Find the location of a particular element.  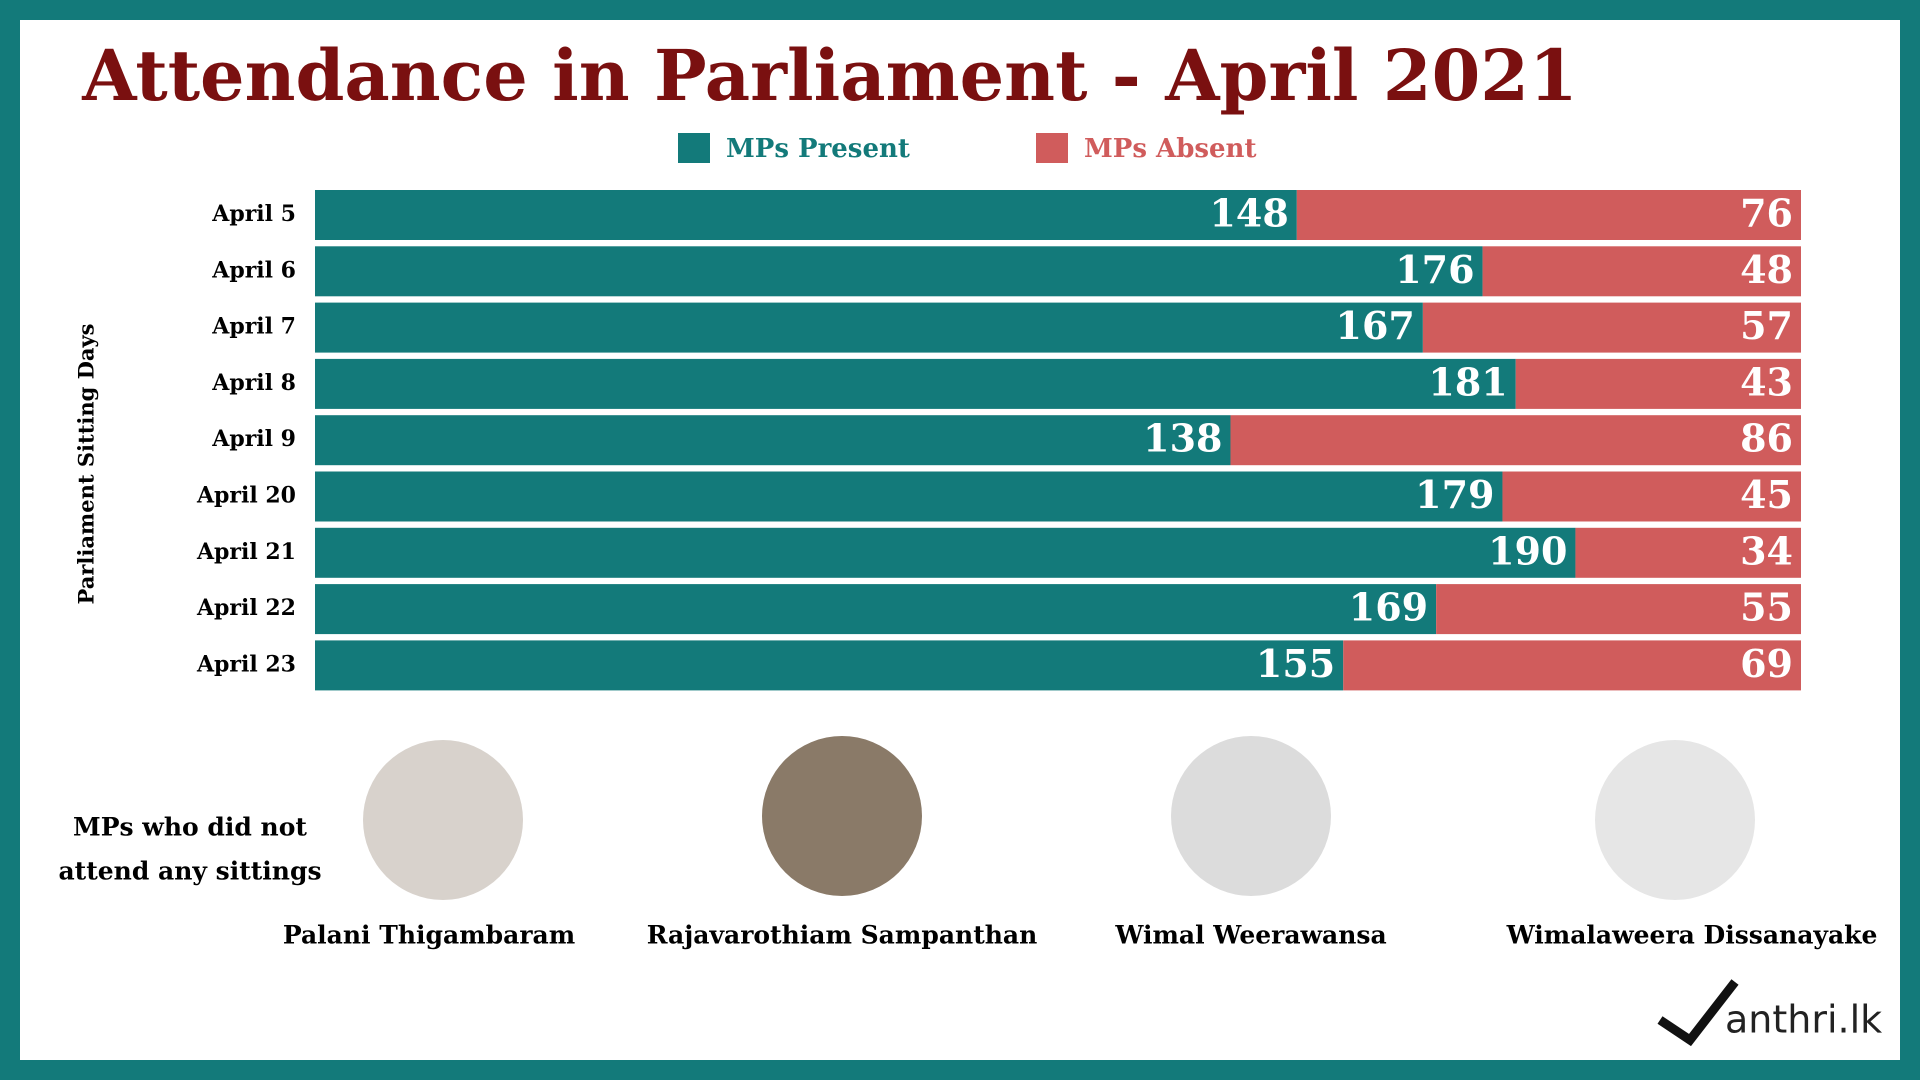

caption: attend any sittings is located at coordinates (189, 871).